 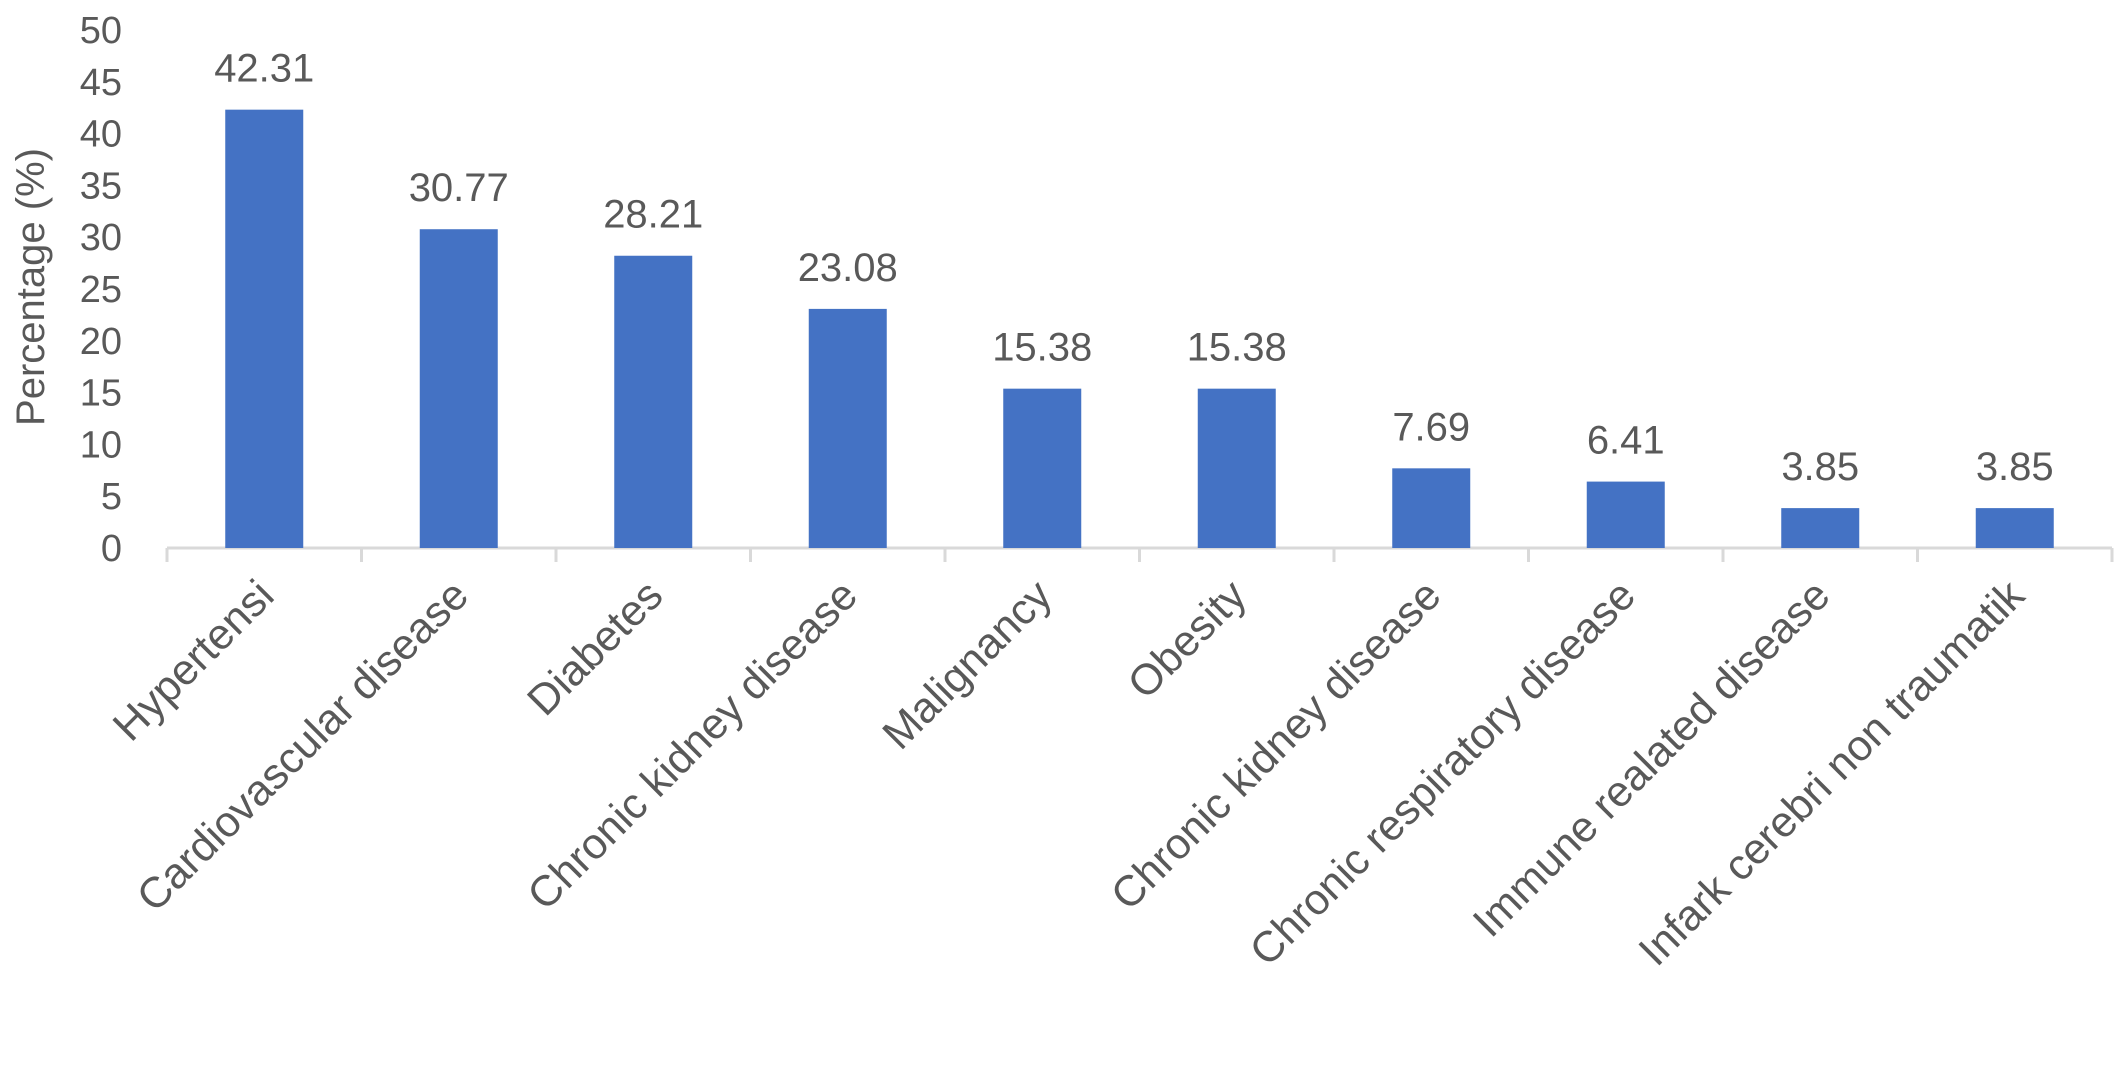 What do you see at coordinates (101, 186) in the screenshot?
I see `y-tick-label: 35` at bounding box center [101, 186].